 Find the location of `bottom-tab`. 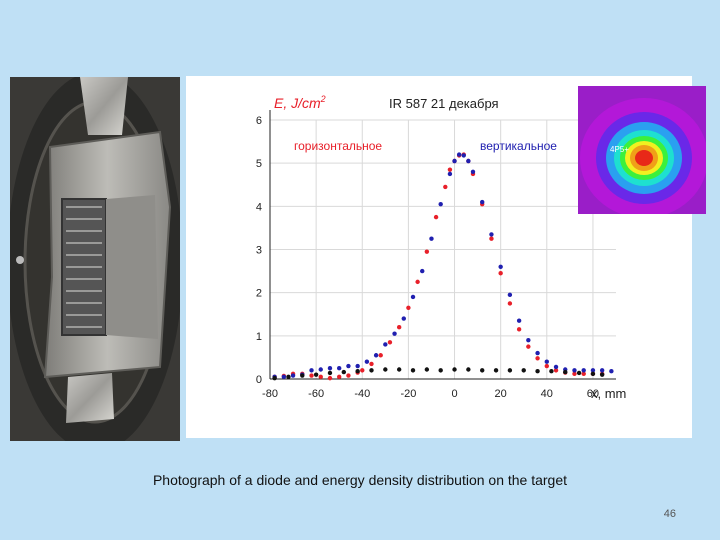

bottom-tab is located at coordinates (90, 398).